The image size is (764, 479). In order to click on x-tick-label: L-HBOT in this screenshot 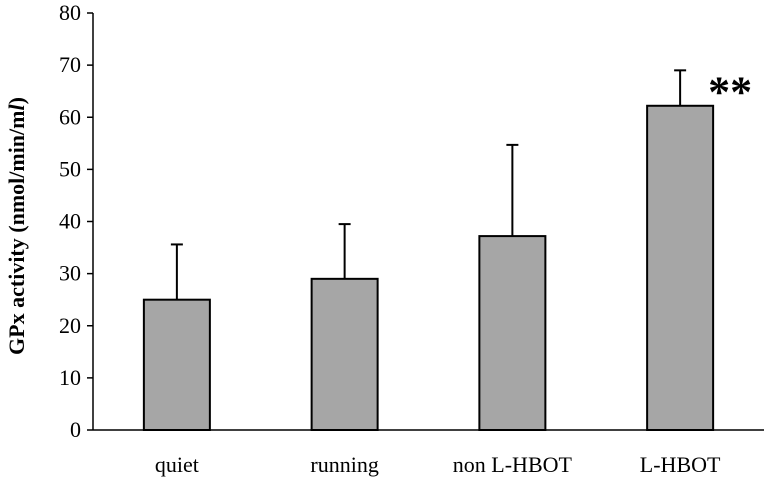, I will do `click(680, 464)`.